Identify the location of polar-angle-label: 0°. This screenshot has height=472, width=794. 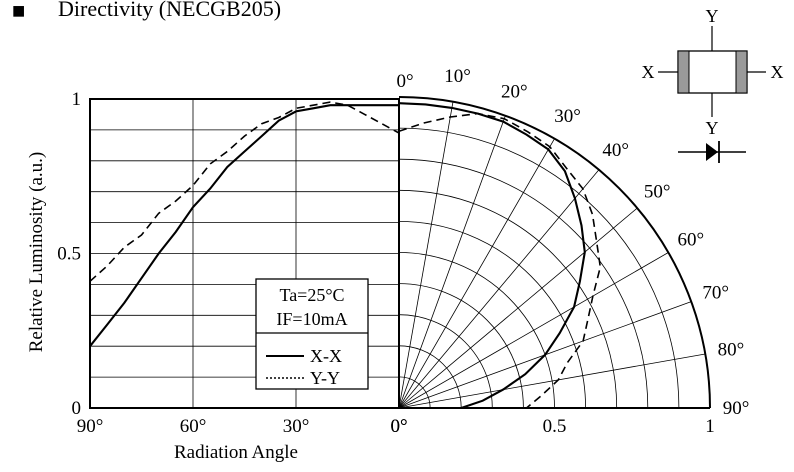
(404, 81).